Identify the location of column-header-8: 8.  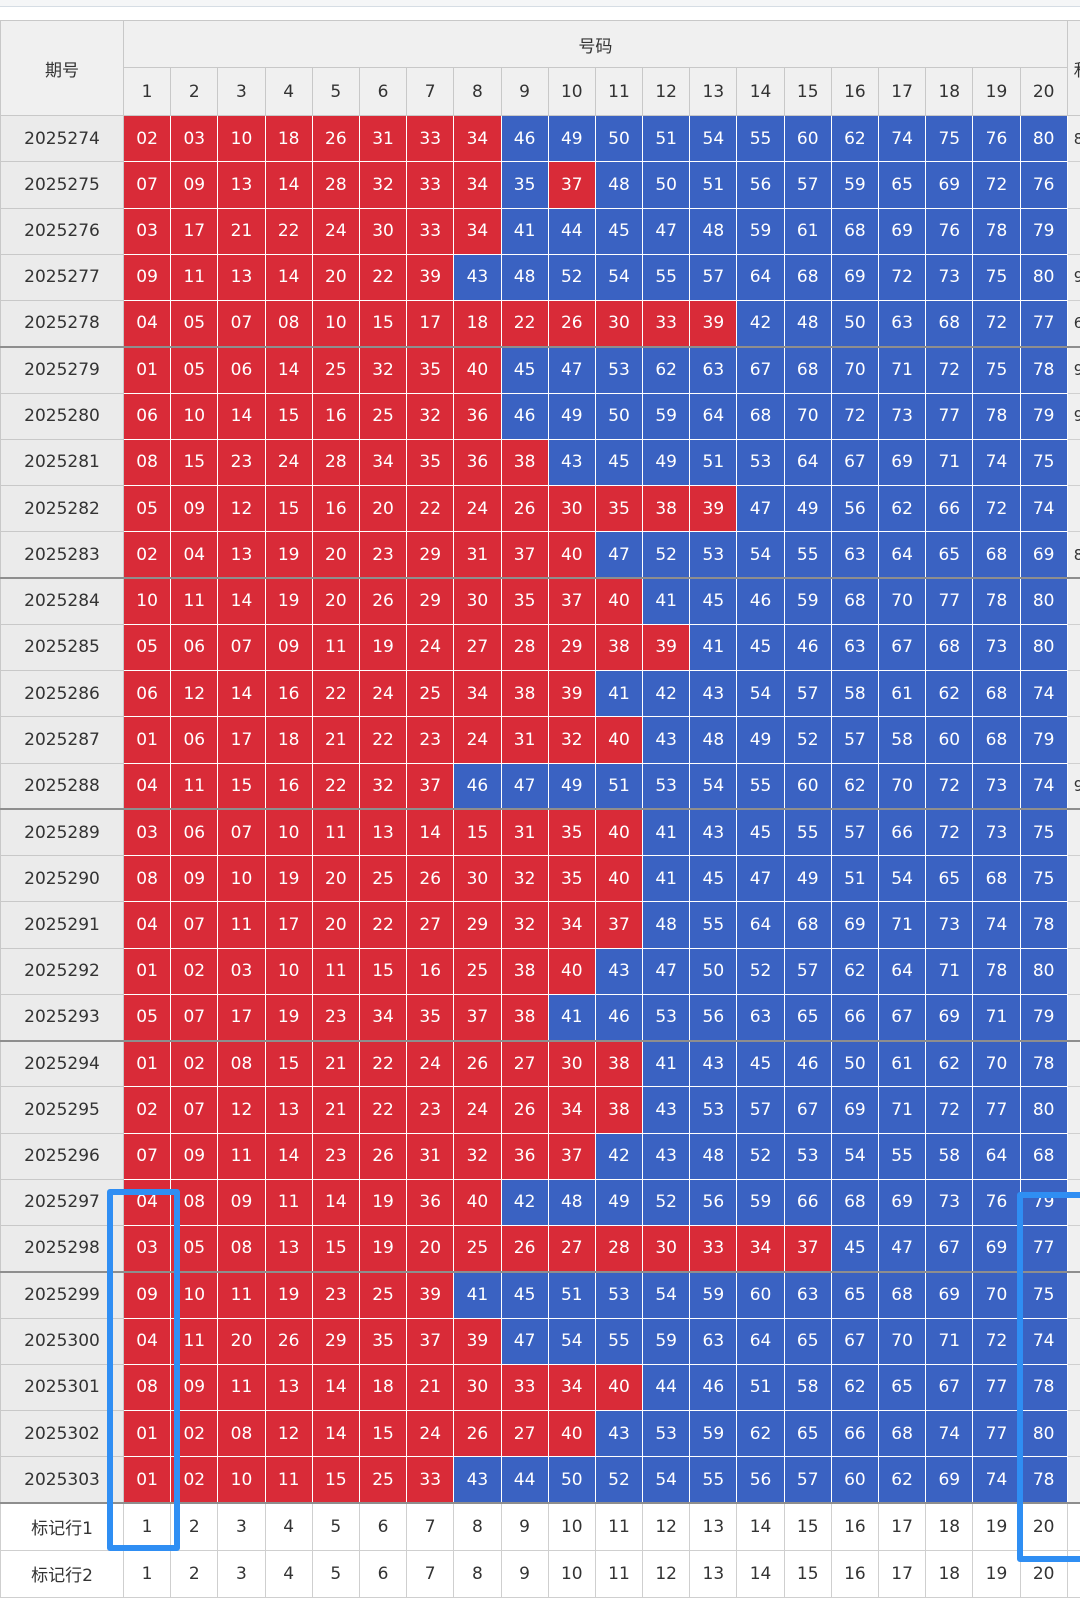
(477, 91).